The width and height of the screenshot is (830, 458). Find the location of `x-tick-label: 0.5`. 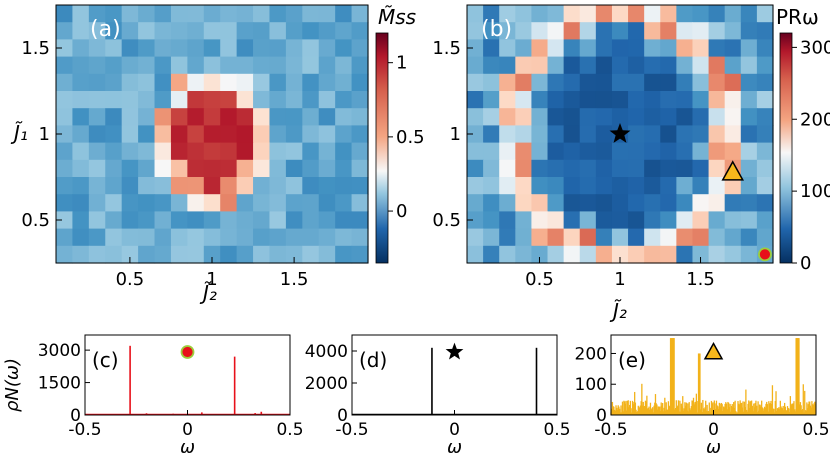

x-tick-label: 0.5 is located at coordinates (815, 430).